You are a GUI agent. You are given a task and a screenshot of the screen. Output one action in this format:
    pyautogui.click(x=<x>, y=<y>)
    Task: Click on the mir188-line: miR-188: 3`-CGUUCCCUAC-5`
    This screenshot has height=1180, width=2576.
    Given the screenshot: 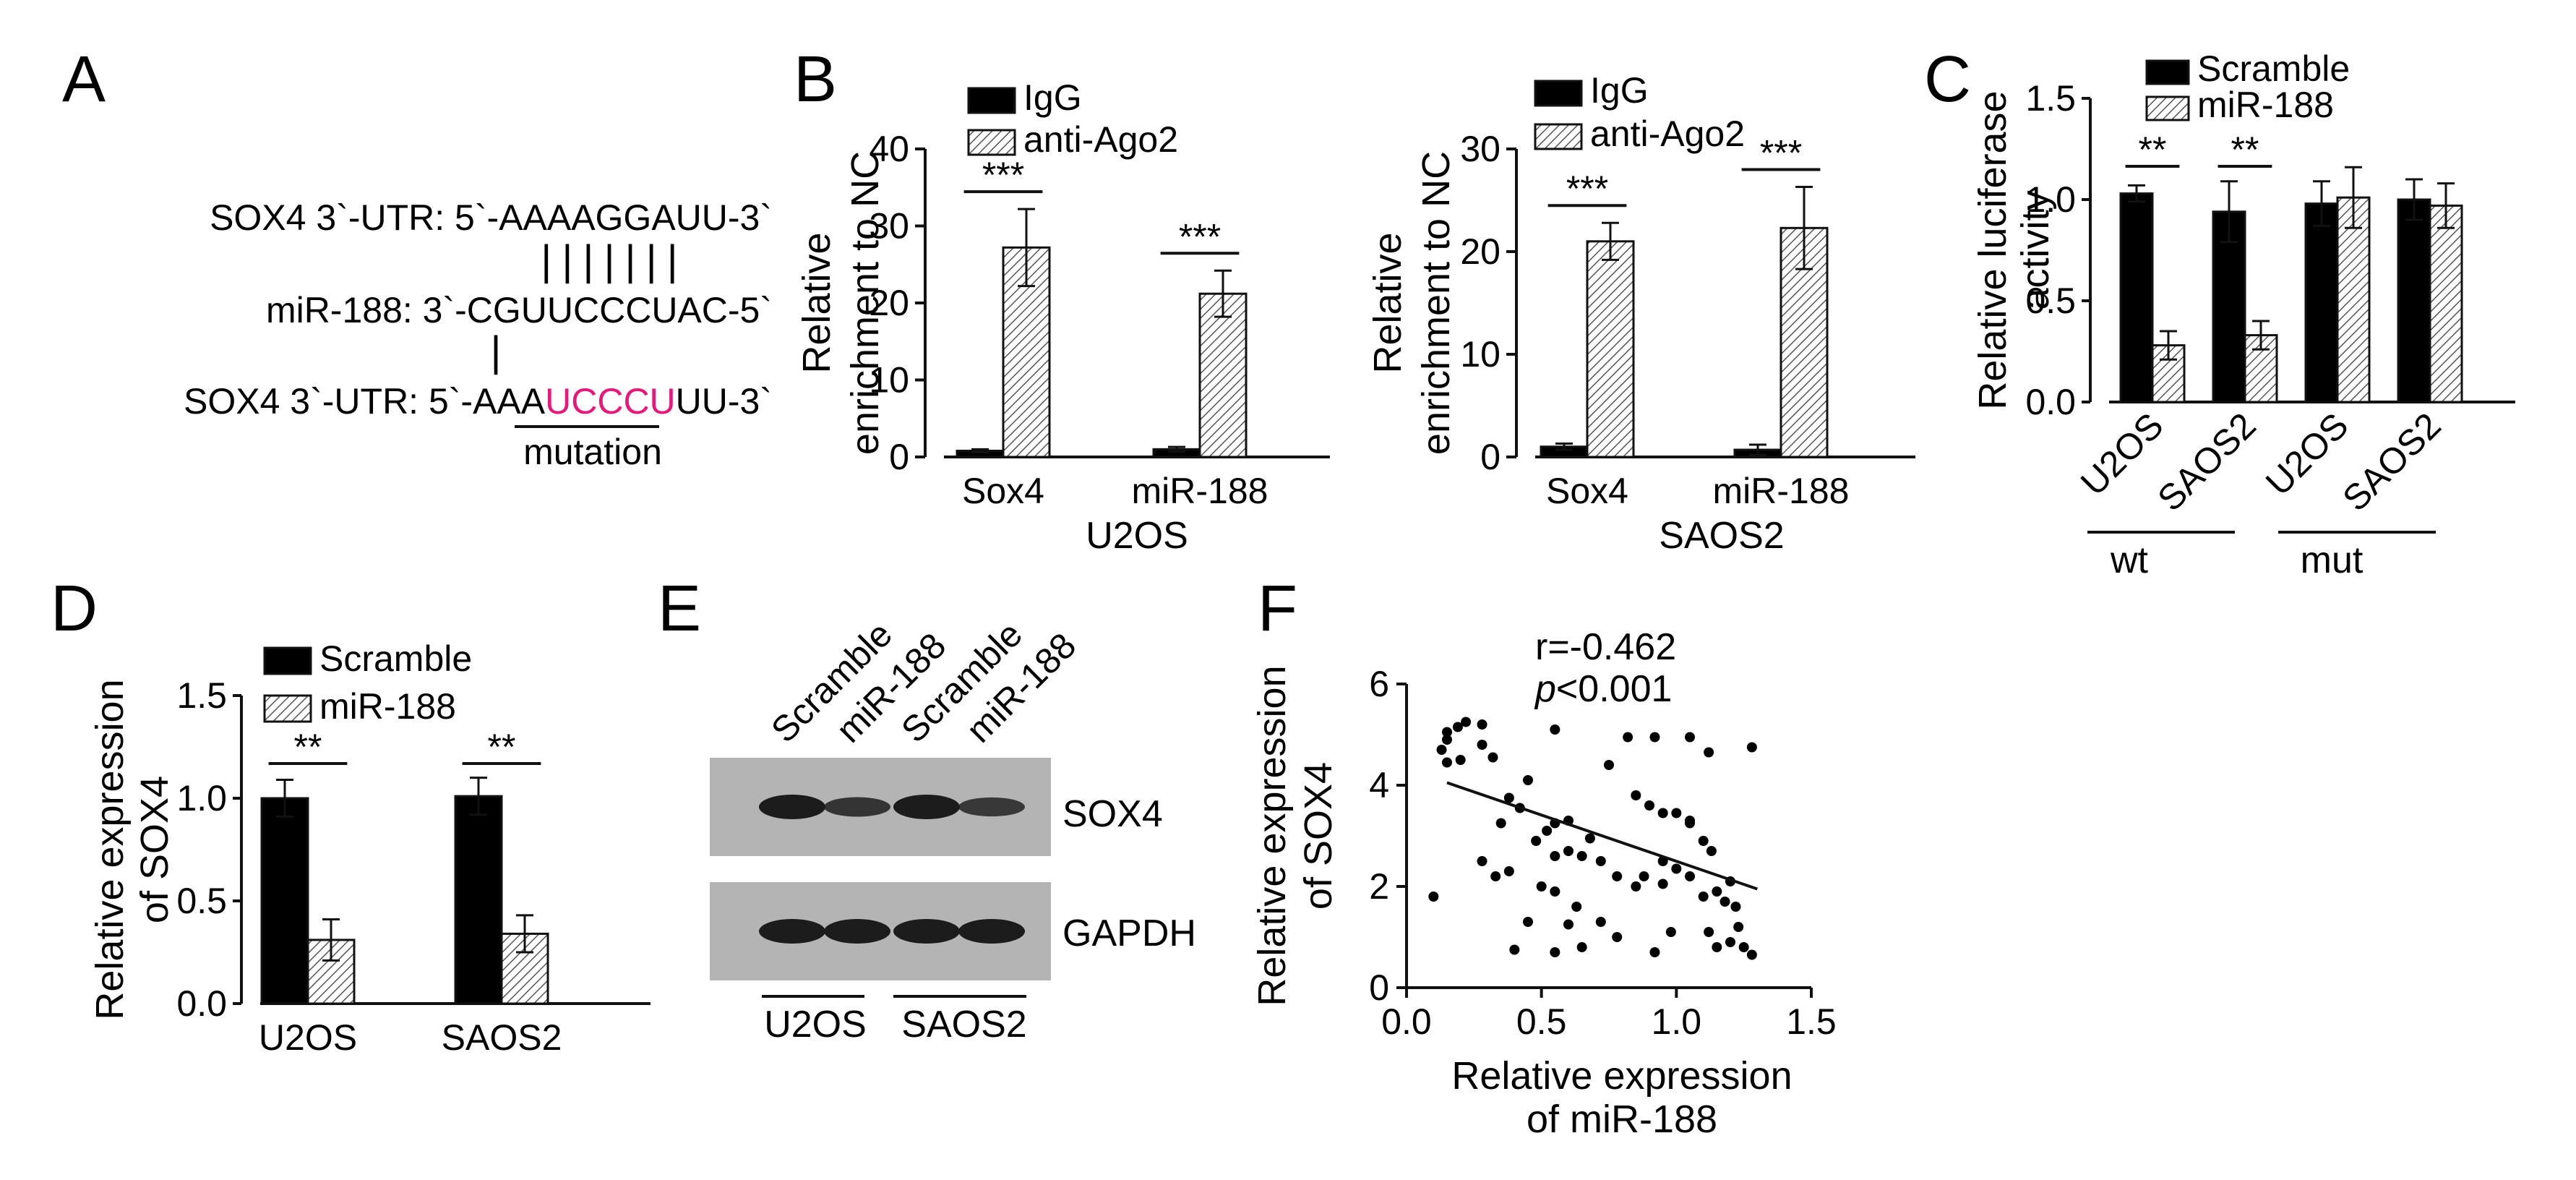 What is the action you would take?
    pyautogui.click(x=519, y=310)
    